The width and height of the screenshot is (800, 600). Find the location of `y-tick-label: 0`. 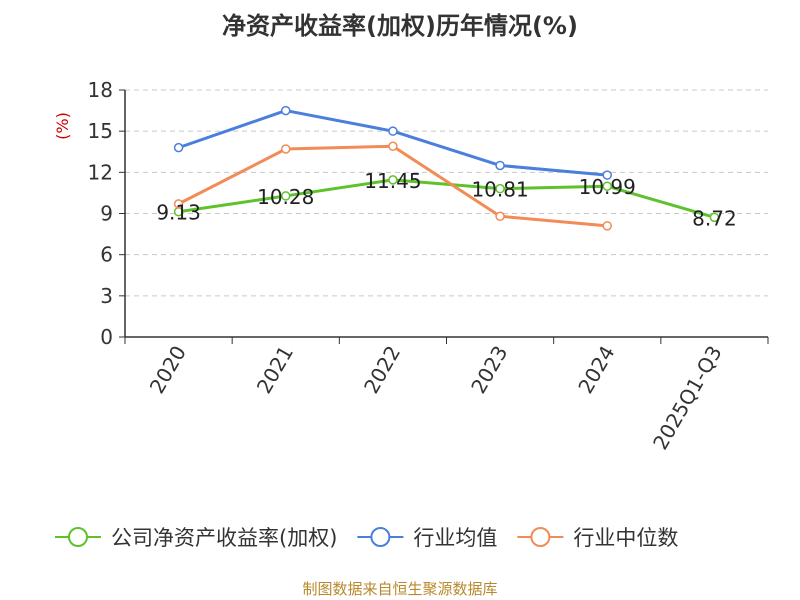

y-tick-label: 0 is located at coordinates (106, 337).